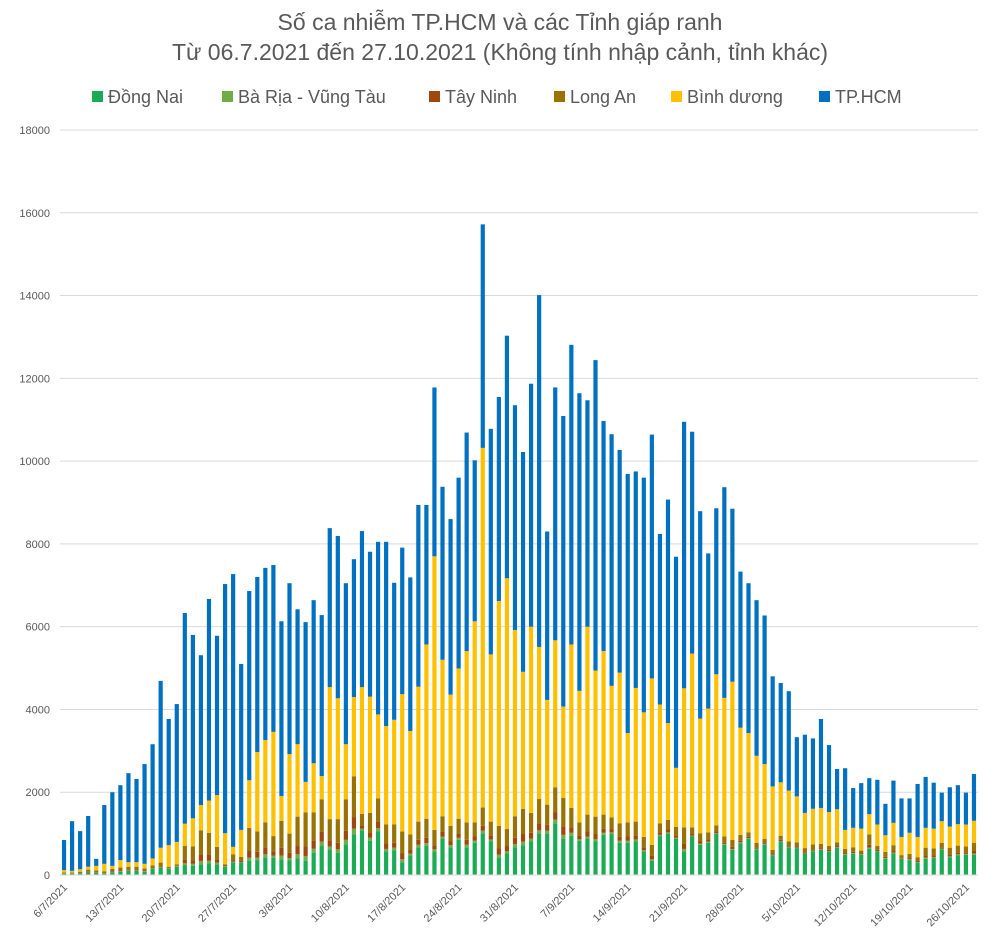  Describe the element at coordinates (735, 97) in the screenshot. I see `legend-label: Bình dương` at that location.